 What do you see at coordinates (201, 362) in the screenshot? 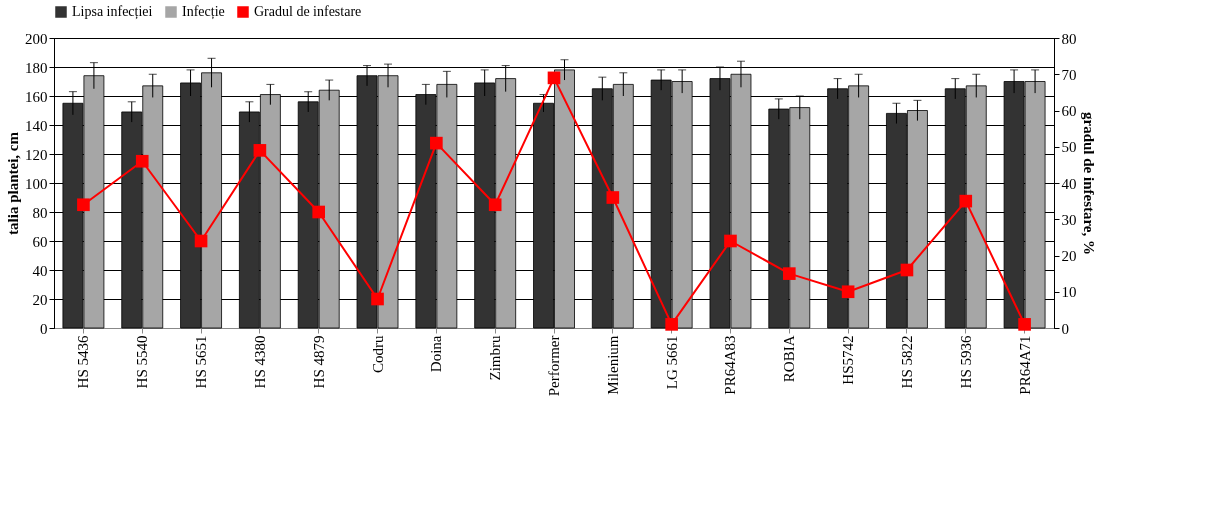
I see `x-tick-label: HS 5651` at bounding box center [201, 362].